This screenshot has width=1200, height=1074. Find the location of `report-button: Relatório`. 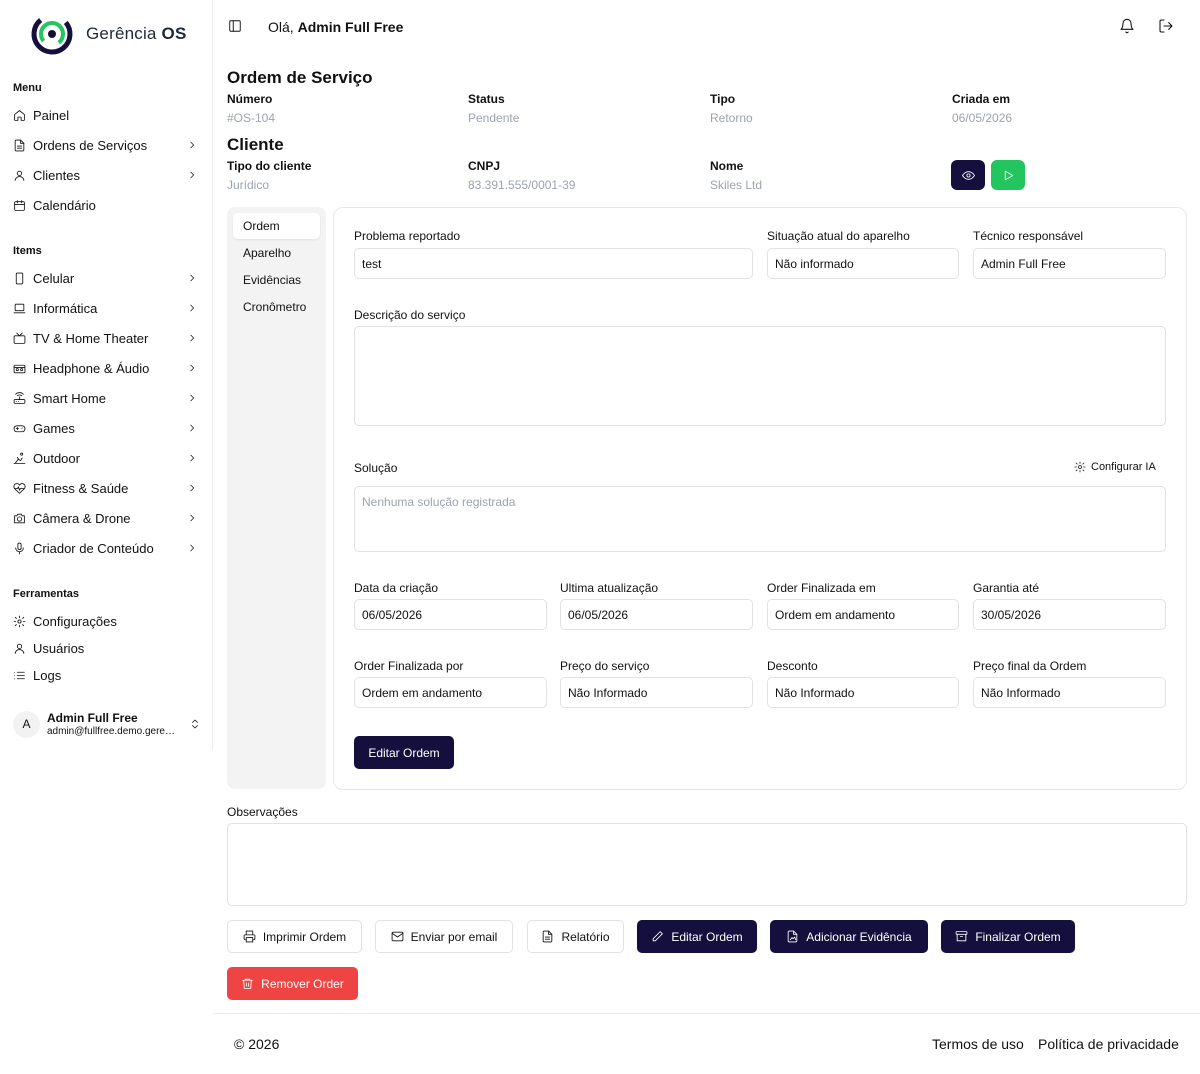

report-button: Relatório is located at coordinates (575, 936).